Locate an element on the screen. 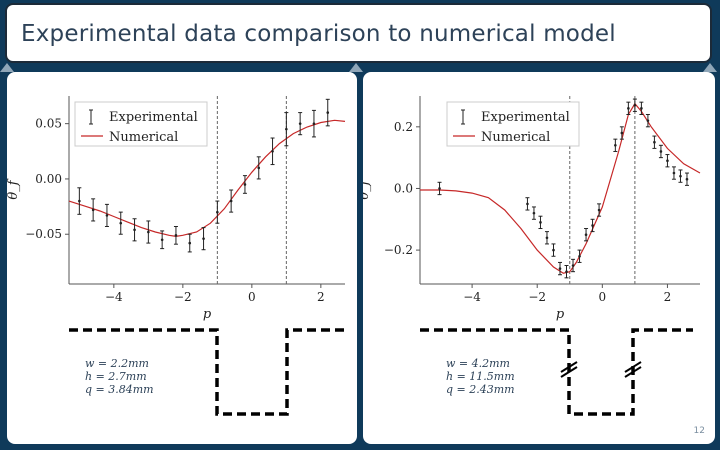 Image resolution: width=720 pixels, height=450 pixels. y-tick-label: 0.05 is located at coordinates (48, 124).